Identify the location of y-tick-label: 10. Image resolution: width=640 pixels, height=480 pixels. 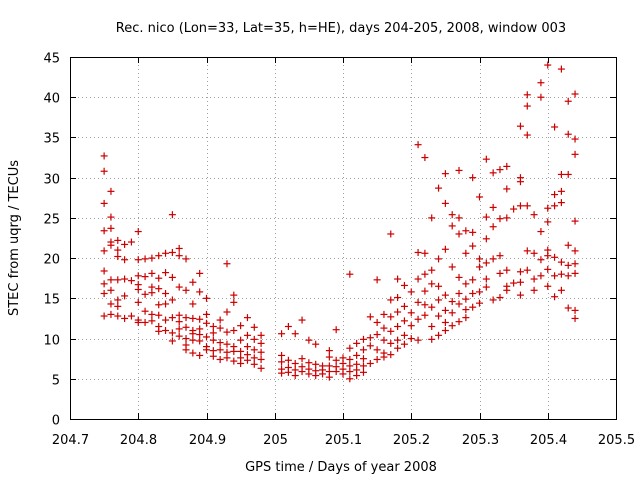
(51, 341).